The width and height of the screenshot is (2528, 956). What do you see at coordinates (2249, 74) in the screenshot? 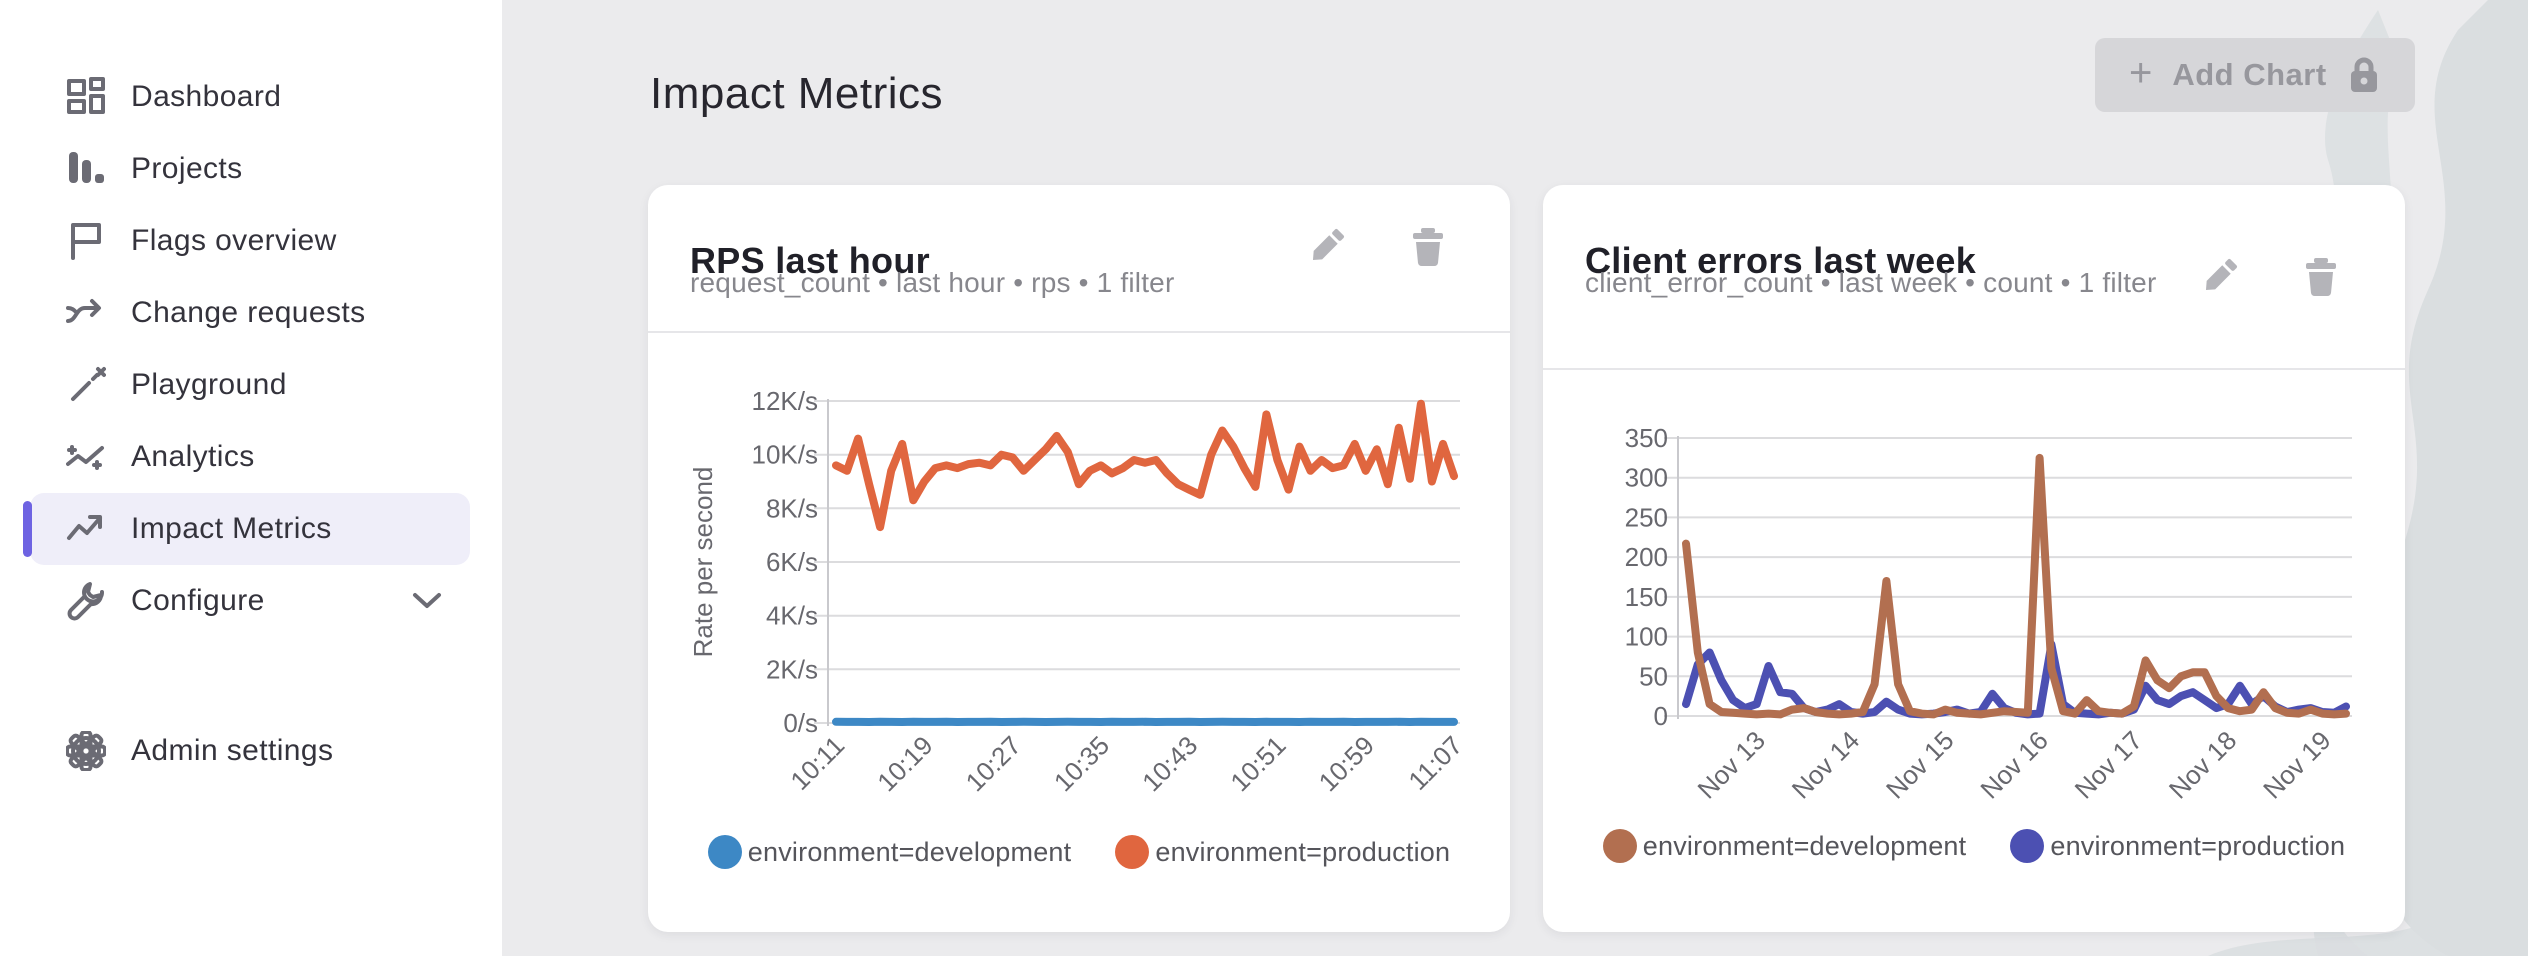
I see `add-chart-label: Add Chart` at bounding box center [2249, 74].